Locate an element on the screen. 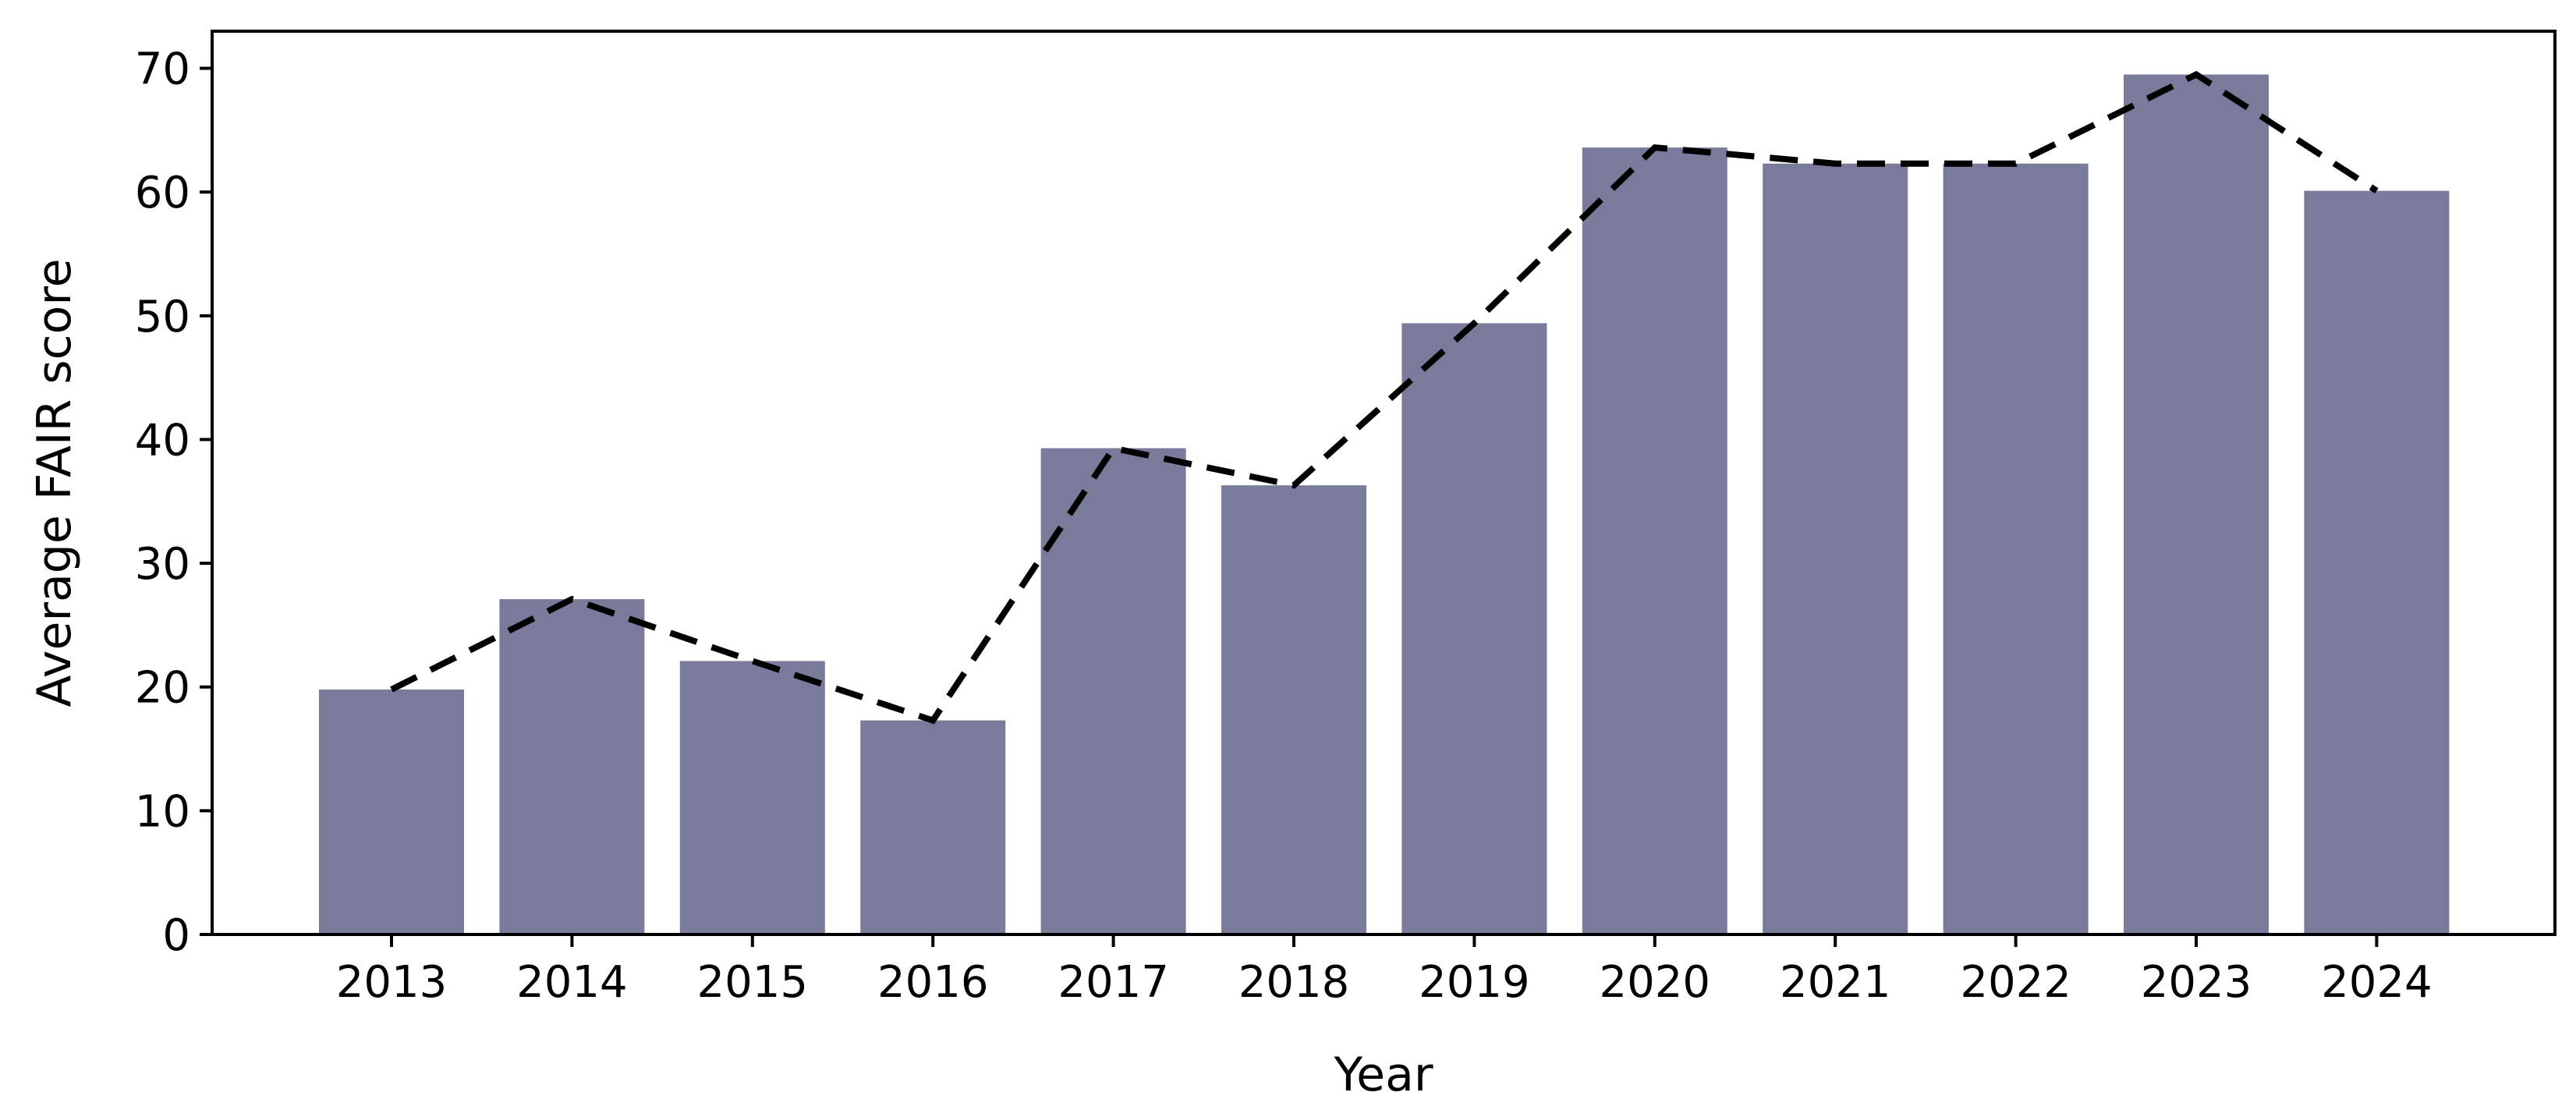 The width and height of the screenshot is (2576, 1117). bar-2018 is located at coordinates (1293, 710).